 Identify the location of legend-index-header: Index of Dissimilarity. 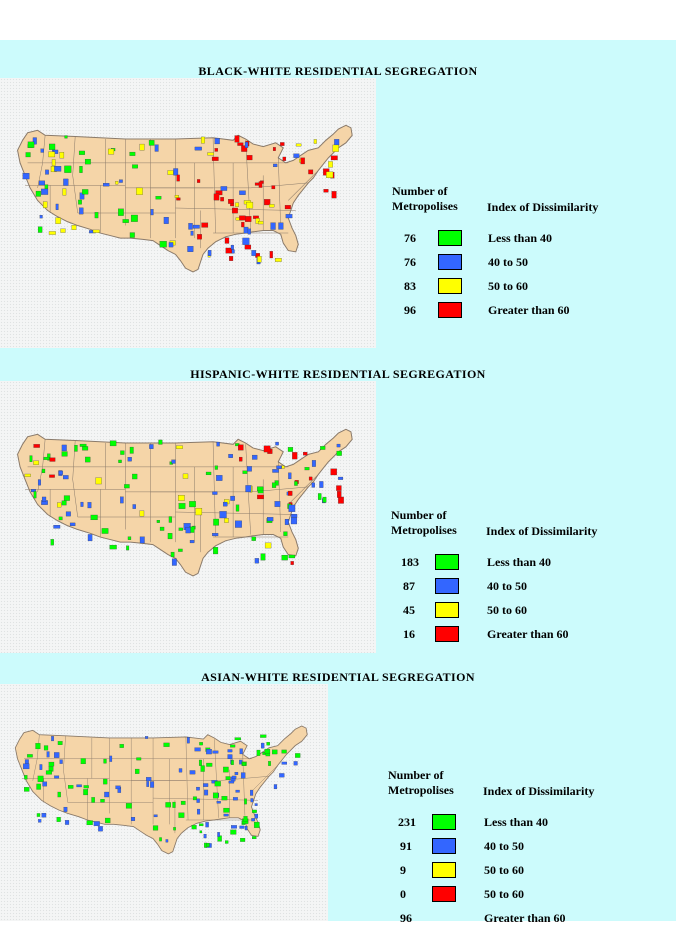
(543, 207).